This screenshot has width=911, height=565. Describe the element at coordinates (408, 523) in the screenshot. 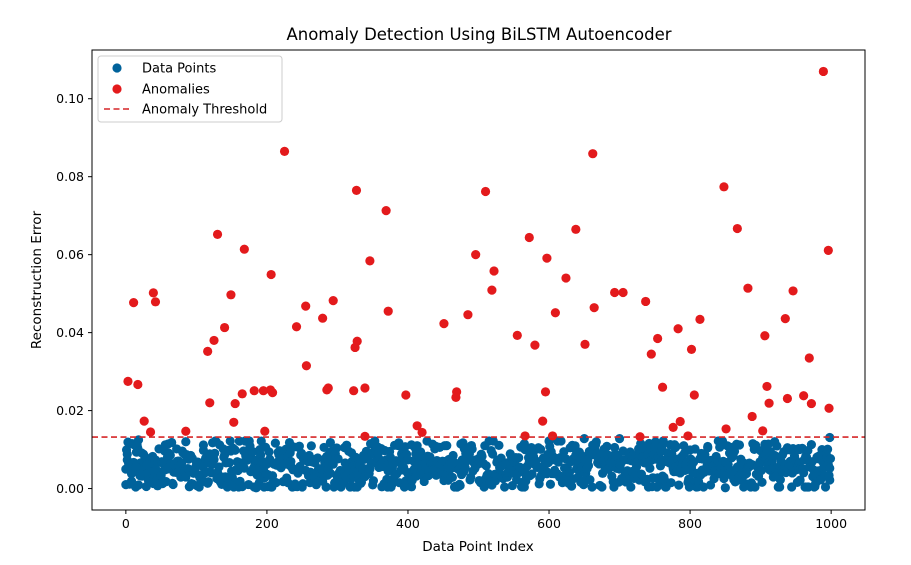

I see `x-tick-label: 400` at that location.